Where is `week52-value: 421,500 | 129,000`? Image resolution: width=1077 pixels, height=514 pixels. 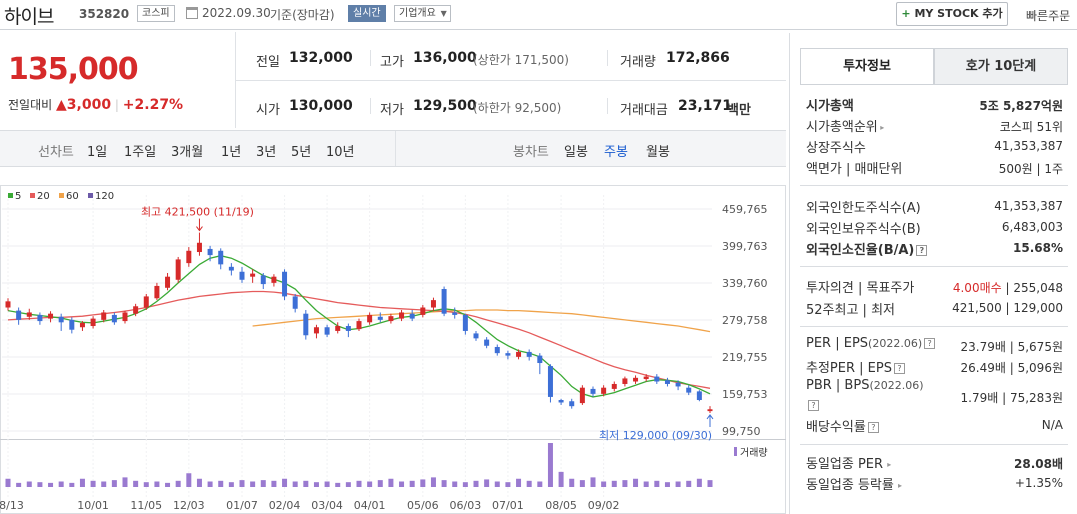 week52-value: 421,500 | 129,000 is located at coordinates (1007, 308).